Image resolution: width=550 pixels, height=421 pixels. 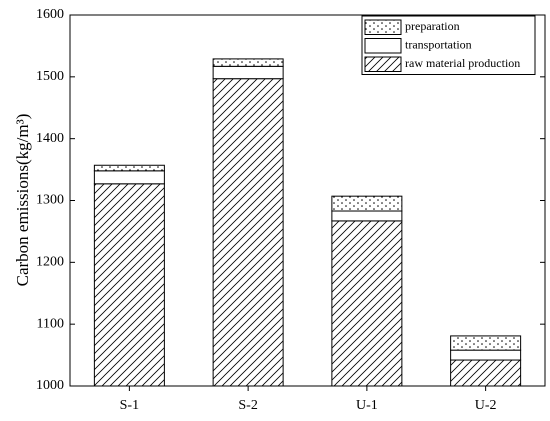 I want to click on y-axis-label: Carbon emissions(kg/m³), so click(x=22, y=200).